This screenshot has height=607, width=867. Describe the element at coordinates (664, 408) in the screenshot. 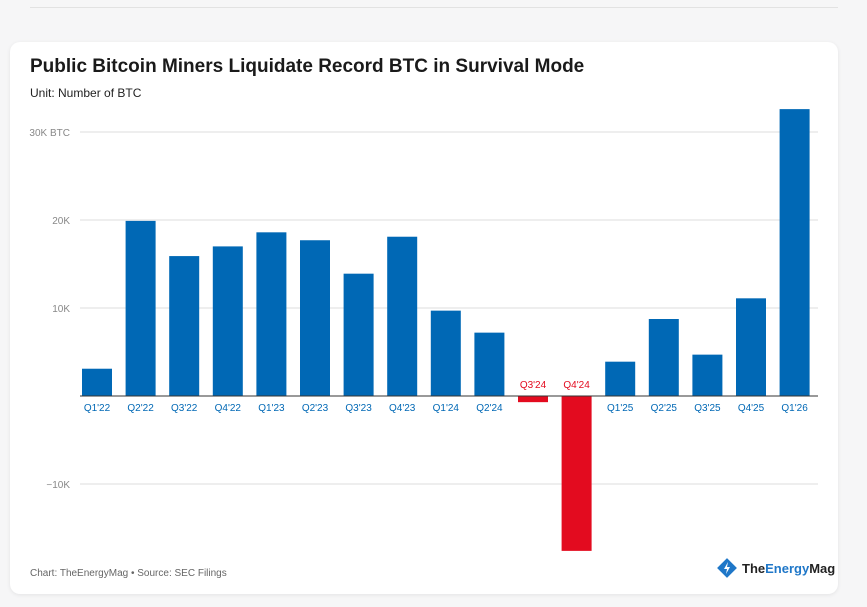

I see `x-tick-label: Q2'25` at that location.